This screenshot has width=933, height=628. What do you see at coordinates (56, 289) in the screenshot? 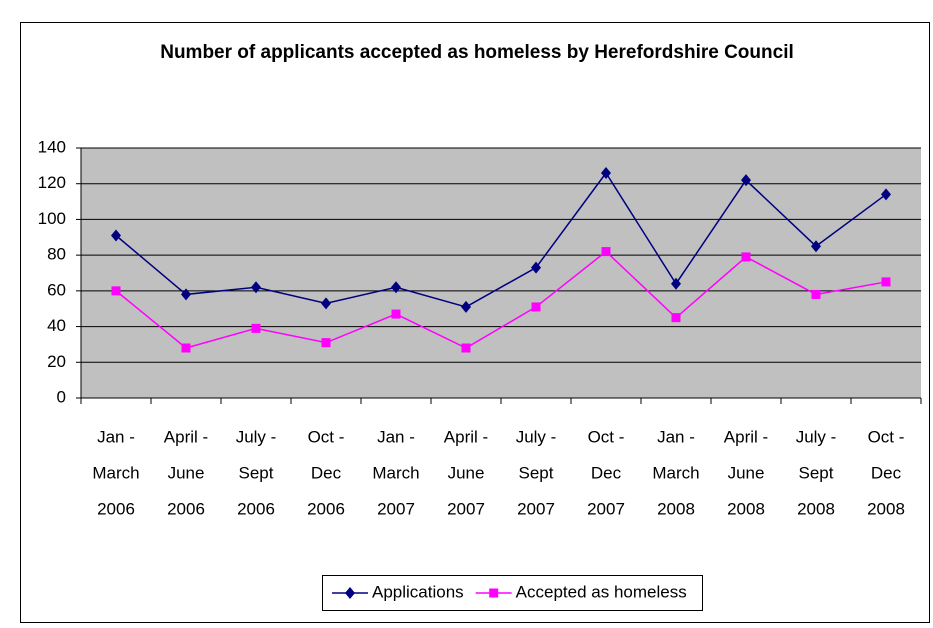
I see `y-tick-label: 60` at bounding box center [56, 289].